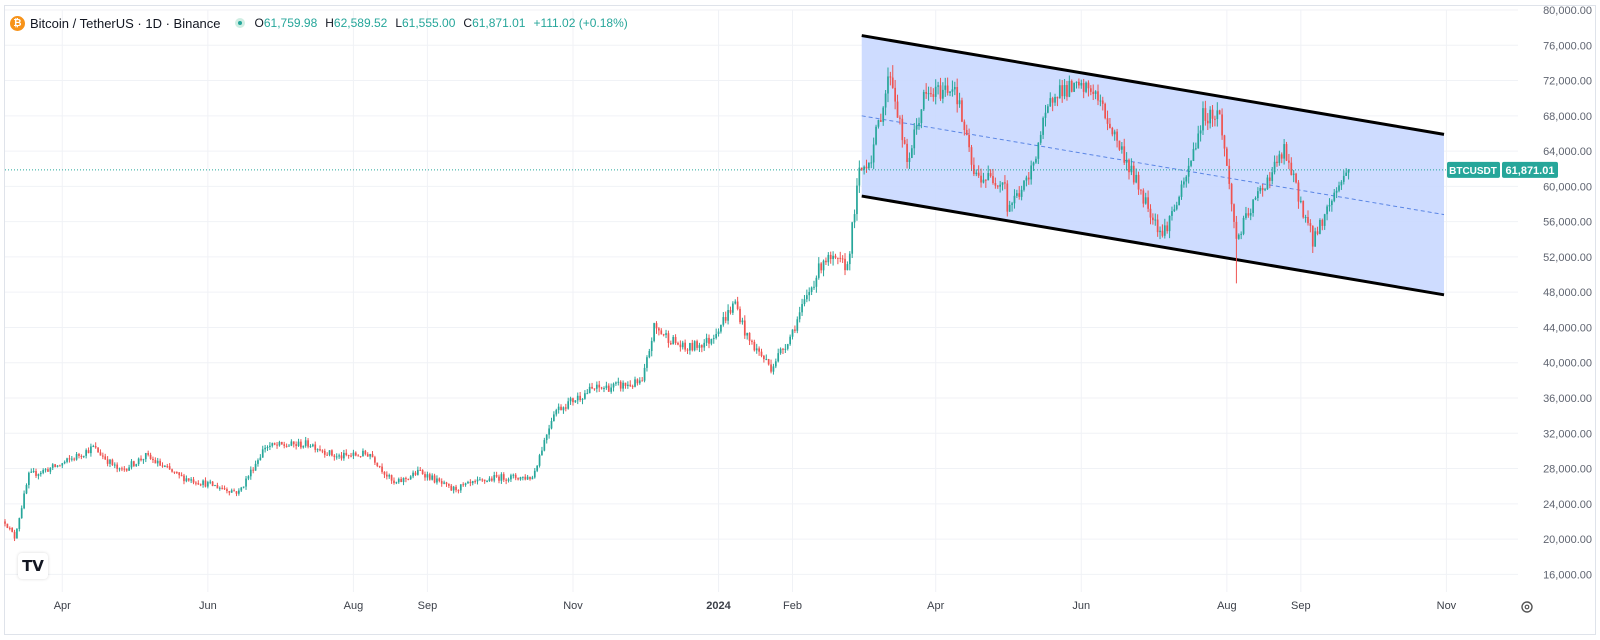 The image size is (1600, 640). Describe the element at coordinates (125, 23) in the screenshot. I see `symbol-title: Bitcoin / TetherUS · 1D · Binance` at that location.